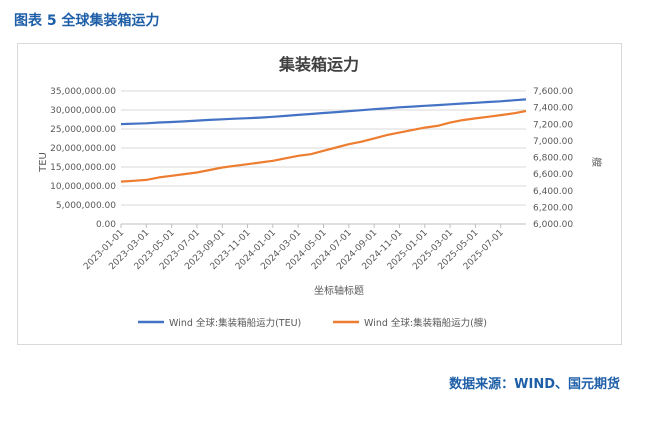  Describe the element at coordinates (106, 225) in the screenshot. I see `y-left-tick-label: 0.00` at that location.